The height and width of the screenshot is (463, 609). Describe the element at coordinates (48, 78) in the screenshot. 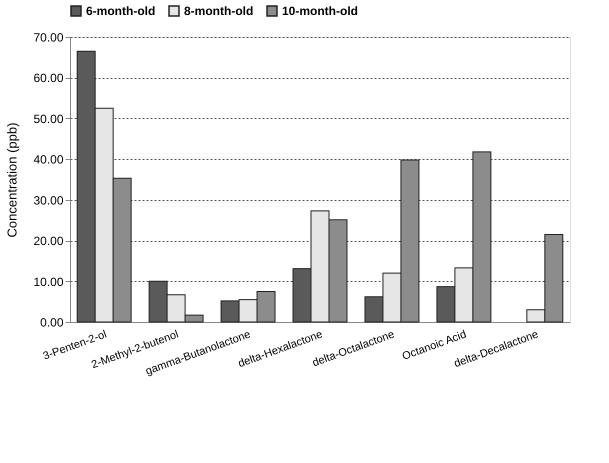

I see `y-tick-label: 60.00` at that location.